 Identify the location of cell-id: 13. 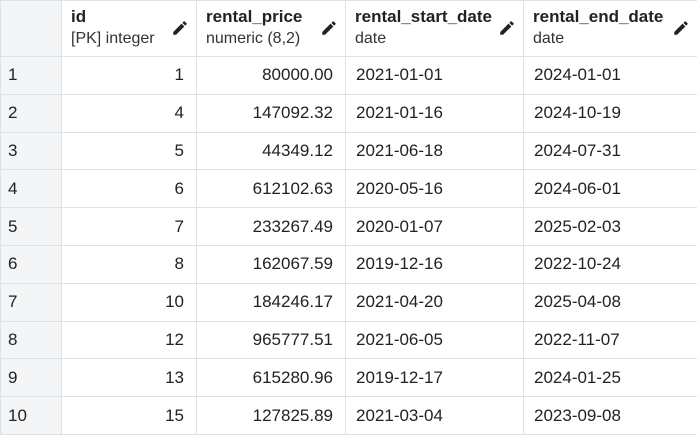
(129, 378).